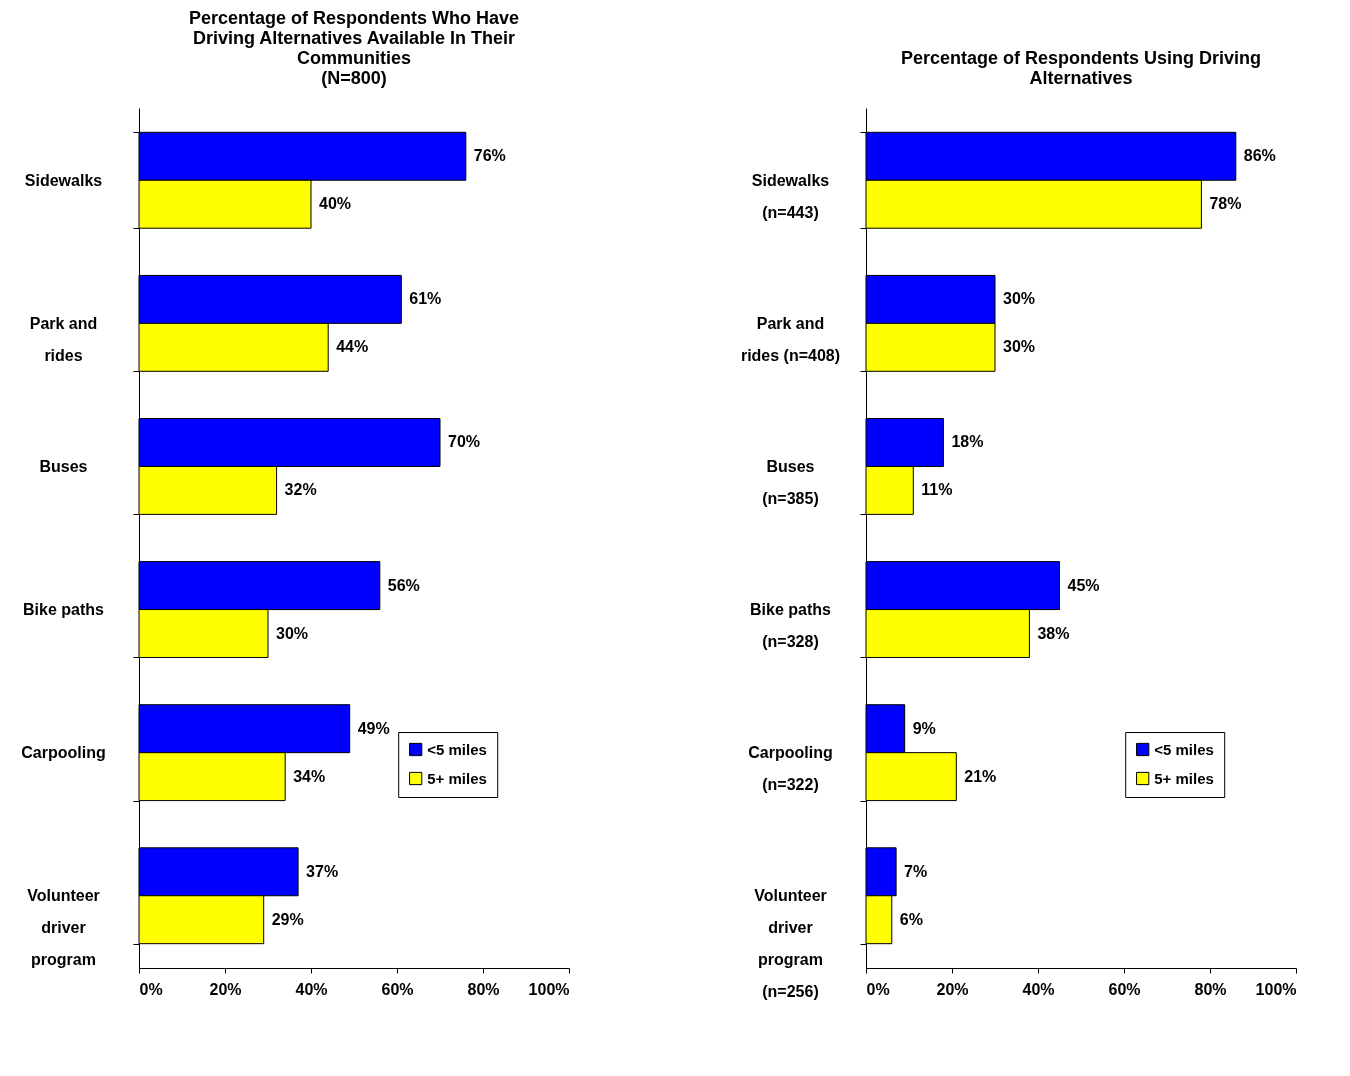 The height and width of the screenshot is (1076, 1350). I want to click on data-label: 37%, so click(322, 871).